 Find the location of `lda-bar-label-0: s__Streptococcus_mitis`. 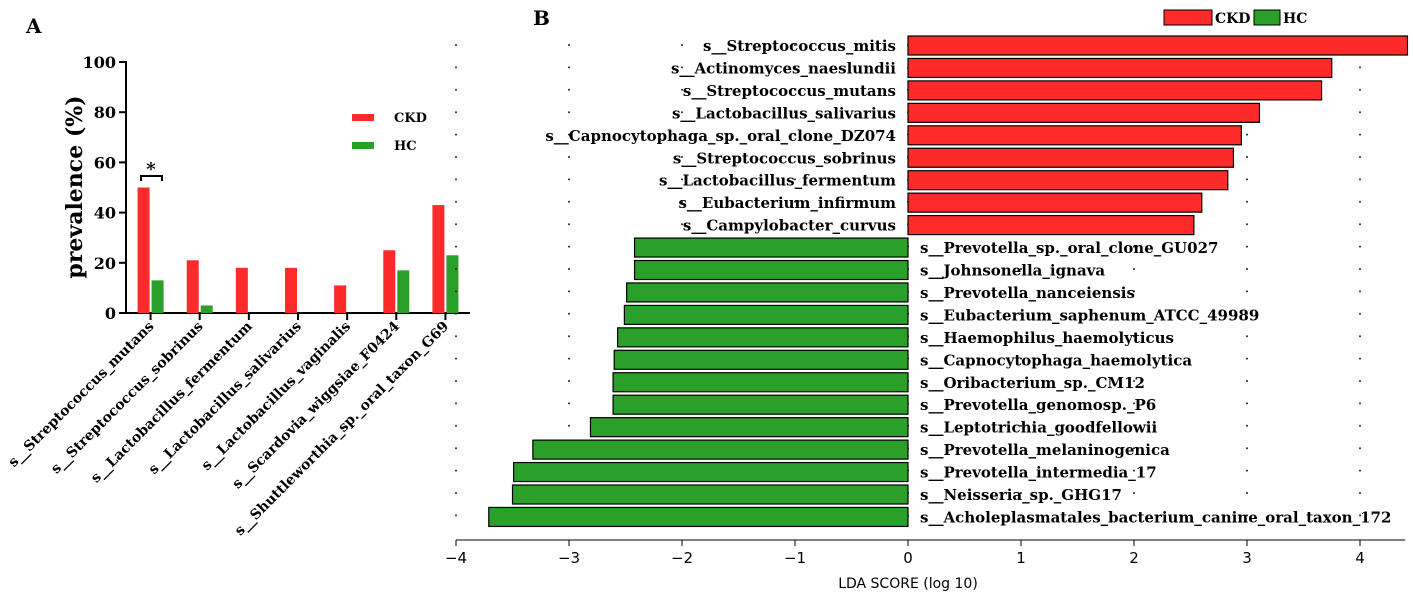

lda-bar-label-0: s__Streptococcus_mitis is located at coordinates (799, 46).